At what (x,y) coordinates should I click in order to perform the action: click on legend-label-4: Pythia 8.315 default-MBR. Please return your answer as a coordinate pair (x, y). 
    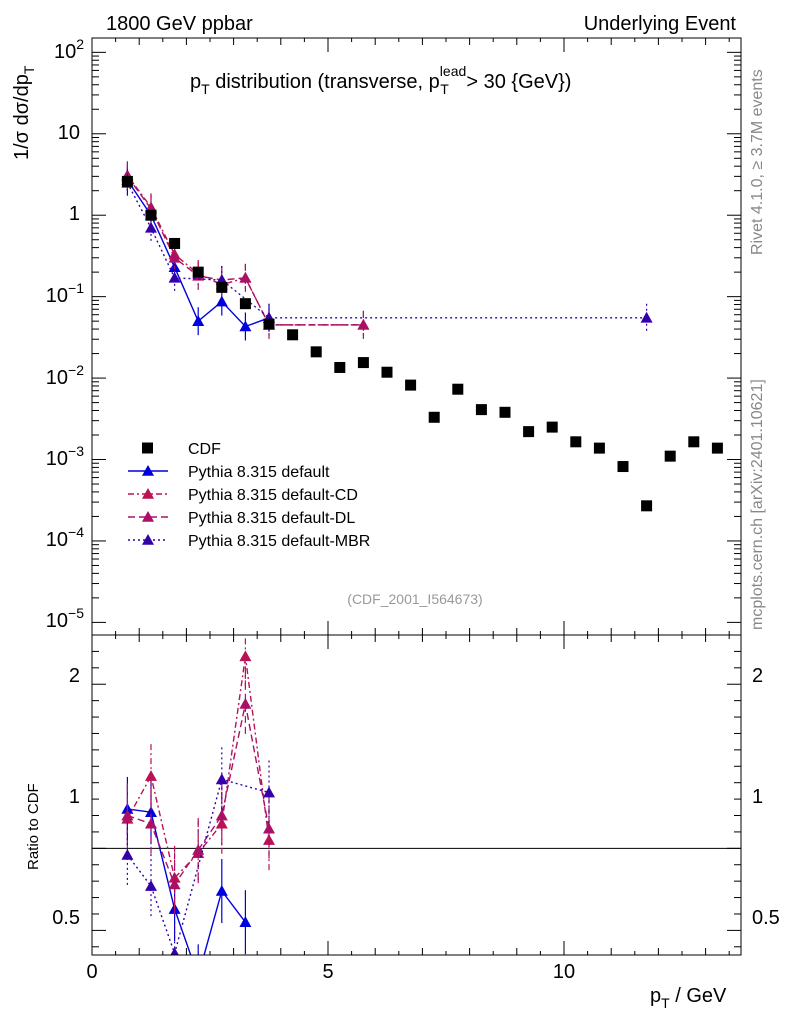
    Looking at the image, I should click on (279, 541).